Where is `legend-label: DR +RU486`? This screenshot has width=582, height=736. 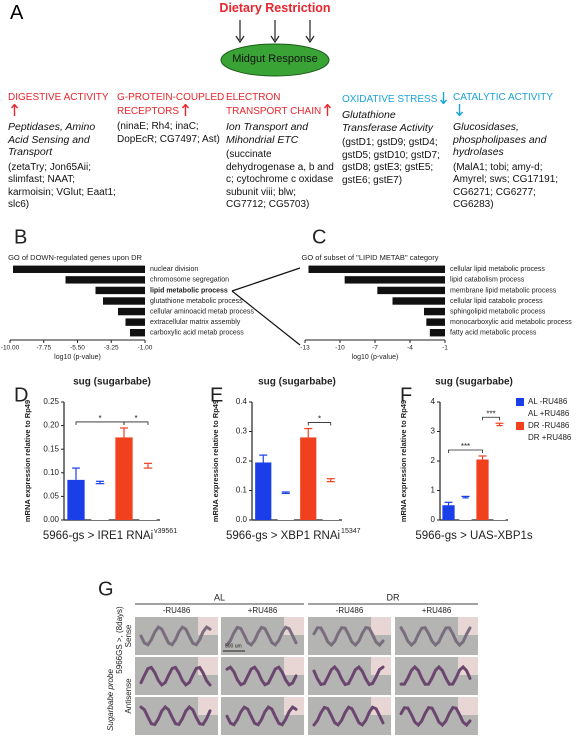 legend-label: DR +RU486 is located at coordinates (550, 437).